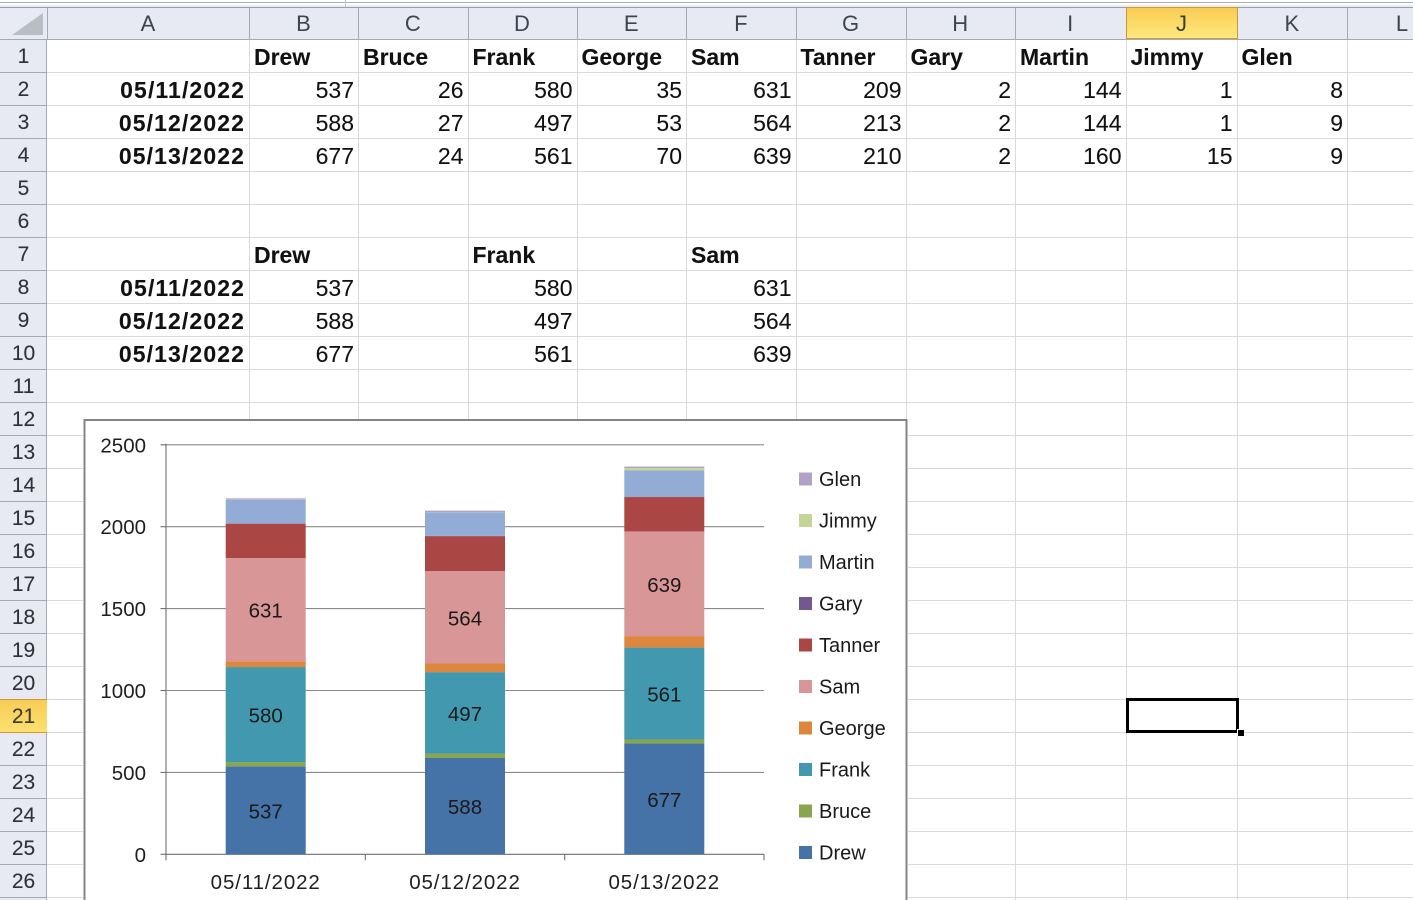  I want to click on svg-text: 631, so click(266, 611).